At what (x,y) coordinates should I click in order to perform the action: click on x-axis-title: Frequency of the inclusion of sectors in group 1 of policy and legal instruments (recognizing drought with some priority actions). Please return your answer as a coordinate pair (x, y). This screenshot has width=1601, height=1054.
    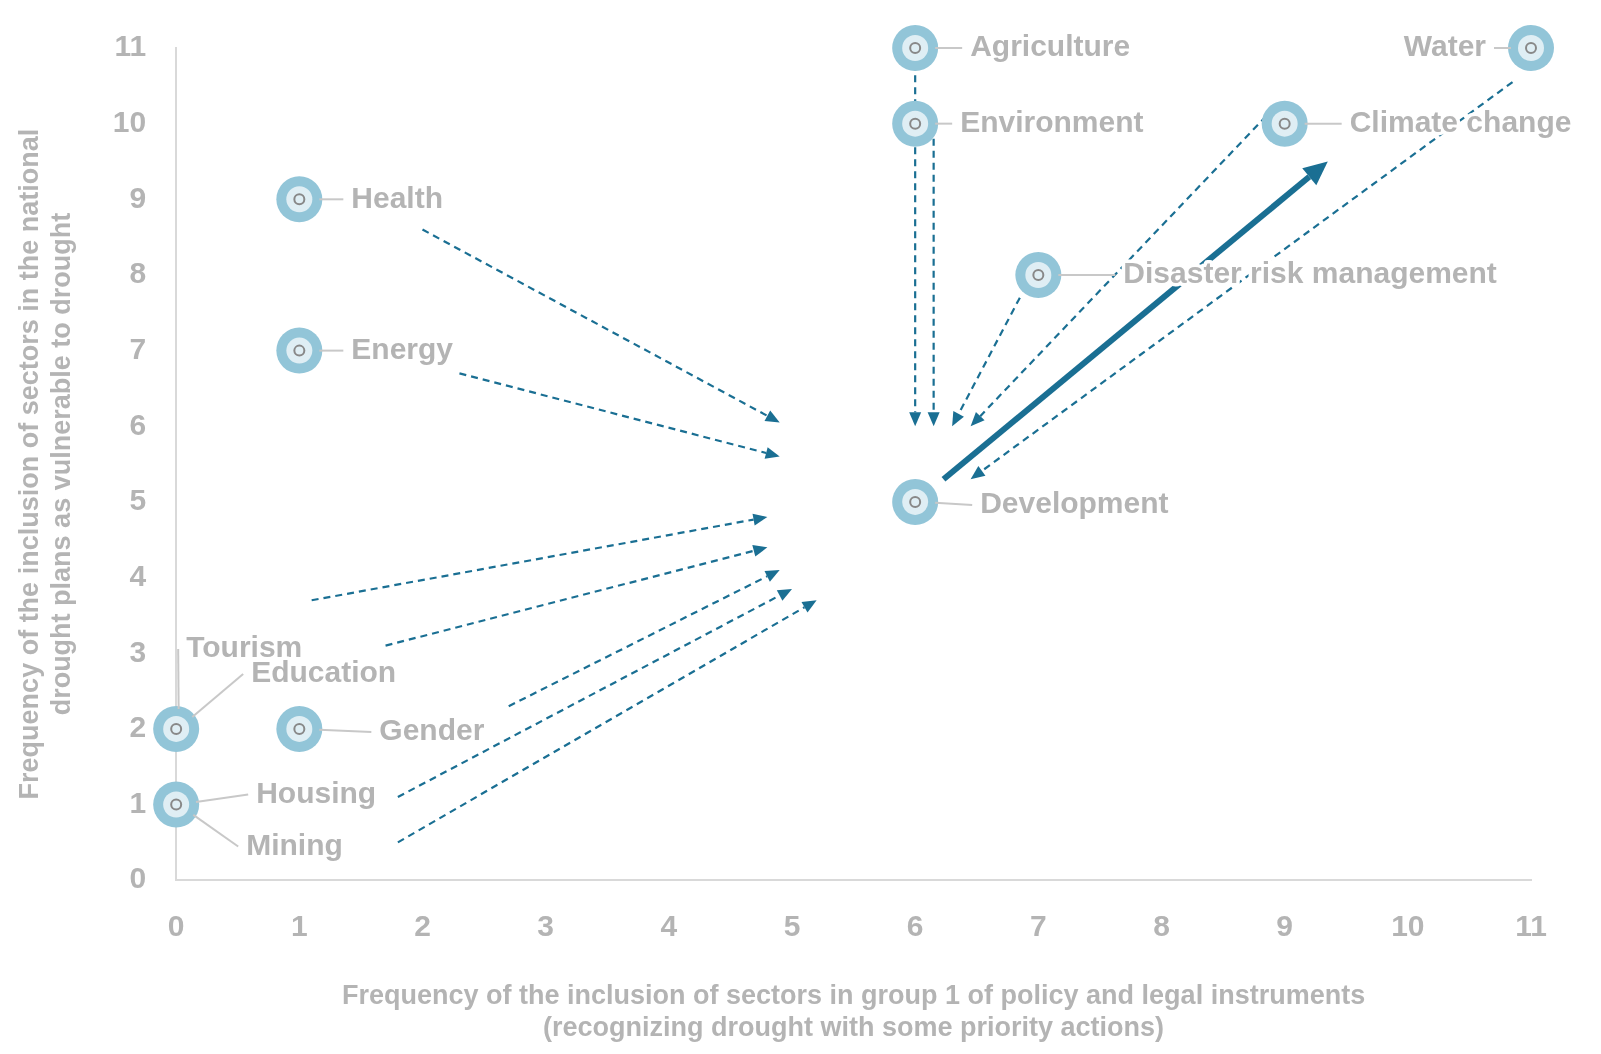
    Looking at the image, I should click on (854, 1011).